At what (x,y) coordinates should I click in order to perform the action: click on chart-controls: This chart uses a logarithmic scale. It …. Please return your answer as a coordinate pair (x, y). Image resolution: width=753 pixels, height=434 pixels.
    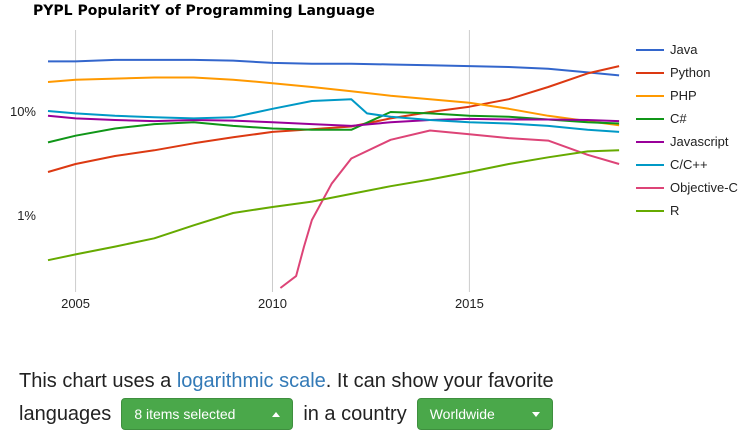
    Looking at the image, I should click on (291, 398).